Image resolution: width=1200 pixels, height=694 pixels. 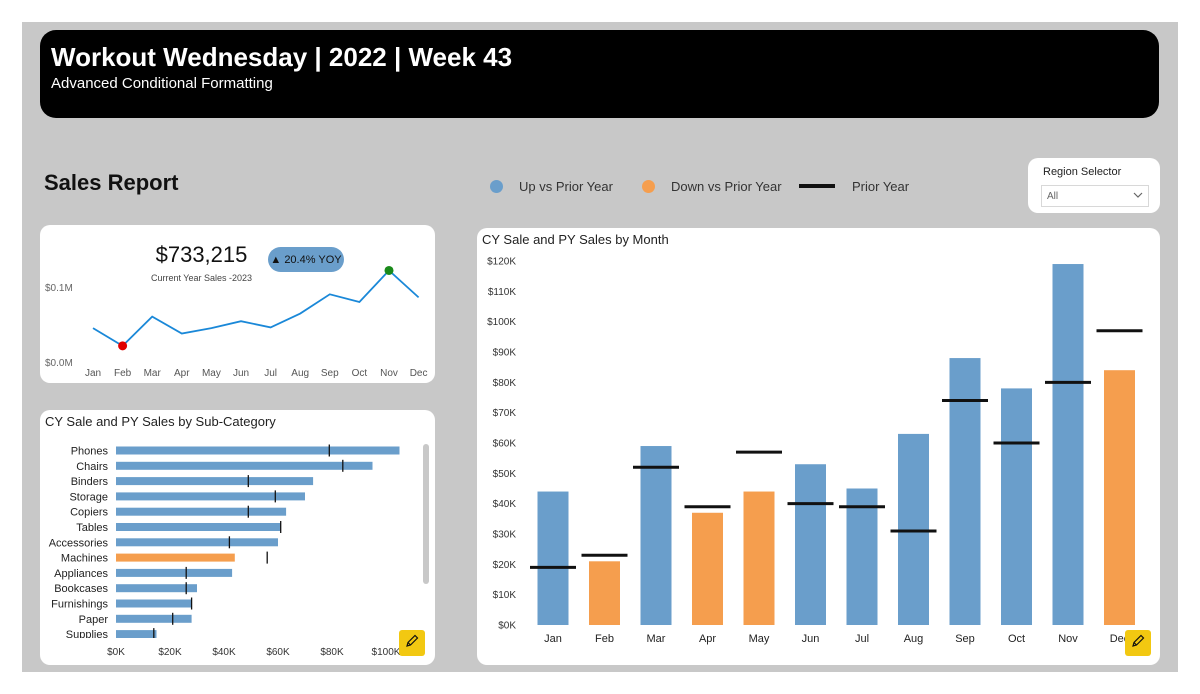 I want to click on legend-up-label: Up vs Prior Year, so click(x=566, y=186).